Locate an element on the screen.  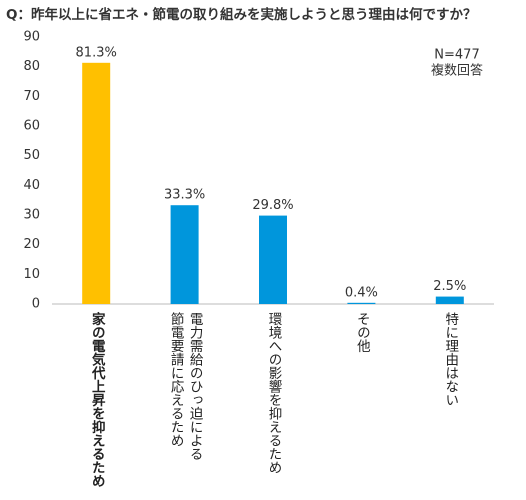
x-tick-label: その他 is located at coordinates (361, 332).